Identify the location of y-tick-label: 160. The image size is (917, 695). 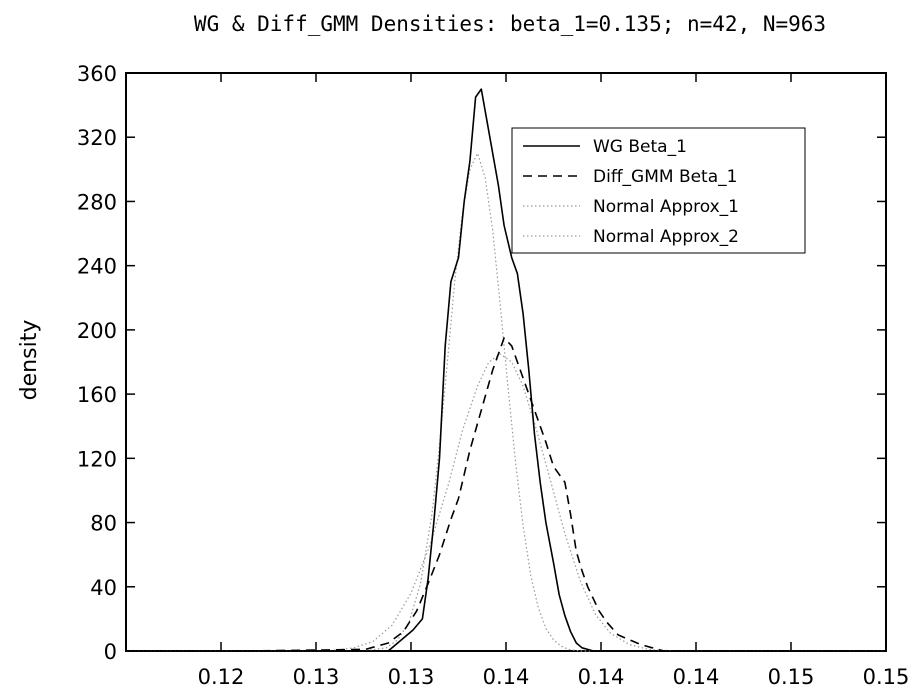
(97, 395).